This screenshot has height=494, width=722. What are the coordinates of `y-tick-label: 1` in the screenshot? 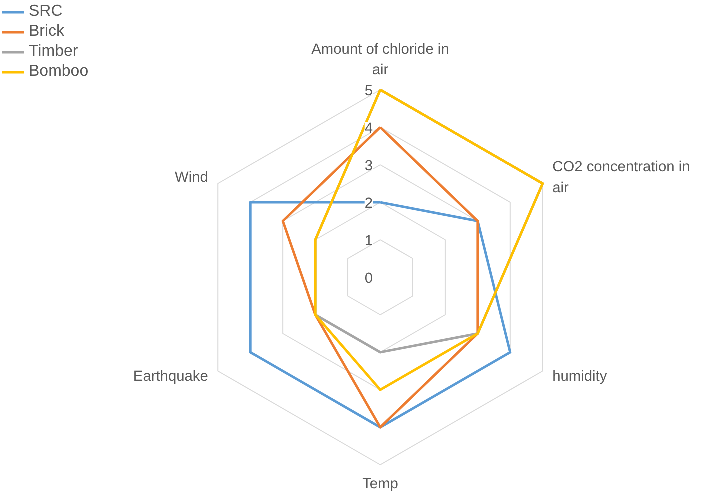 It's located at (369, 242).